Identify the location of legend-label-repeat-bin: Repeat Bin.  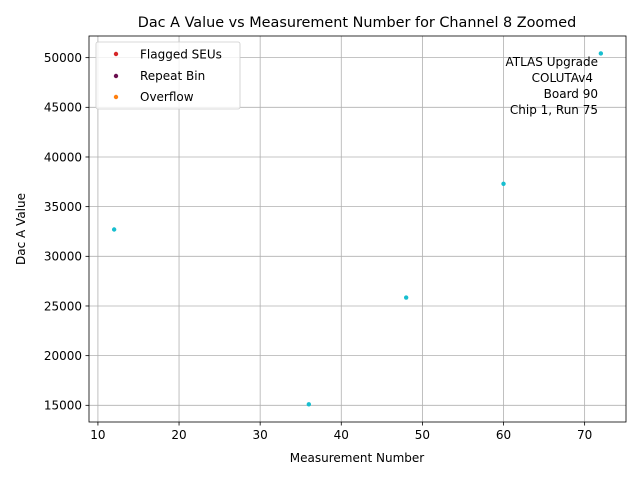
(172, 76).